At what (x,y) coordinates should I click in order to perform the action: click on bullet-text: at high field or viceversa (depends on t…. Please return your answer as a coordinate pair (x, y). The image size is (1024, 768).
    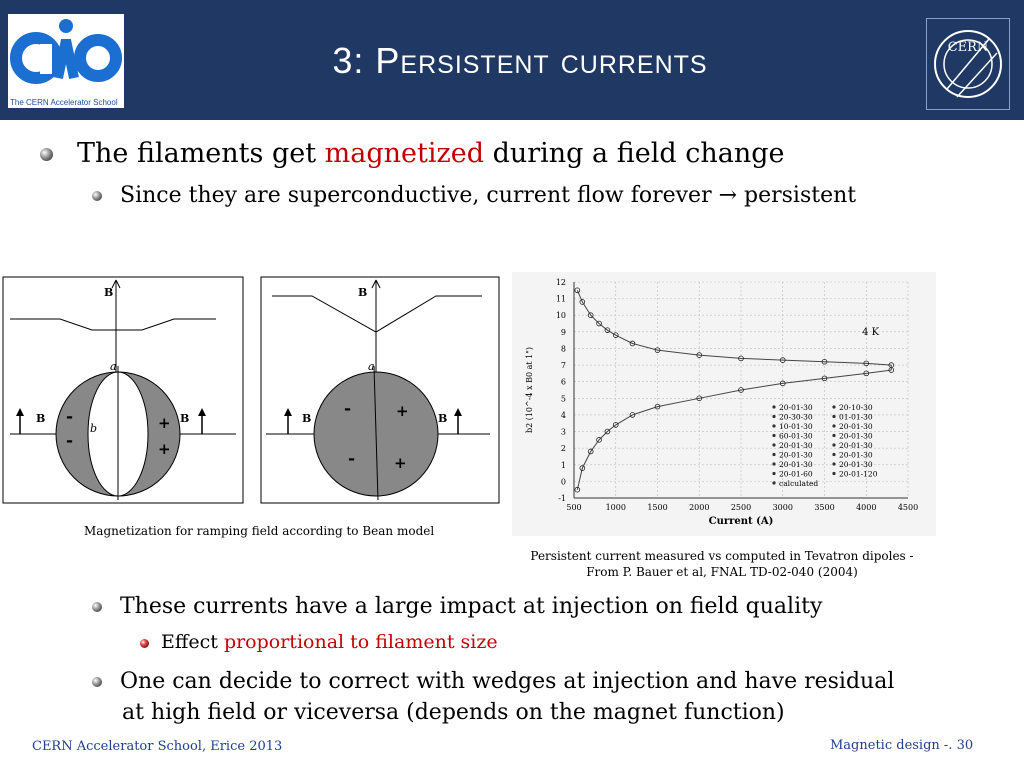
    Looking at the image, I should click on (453, 712).